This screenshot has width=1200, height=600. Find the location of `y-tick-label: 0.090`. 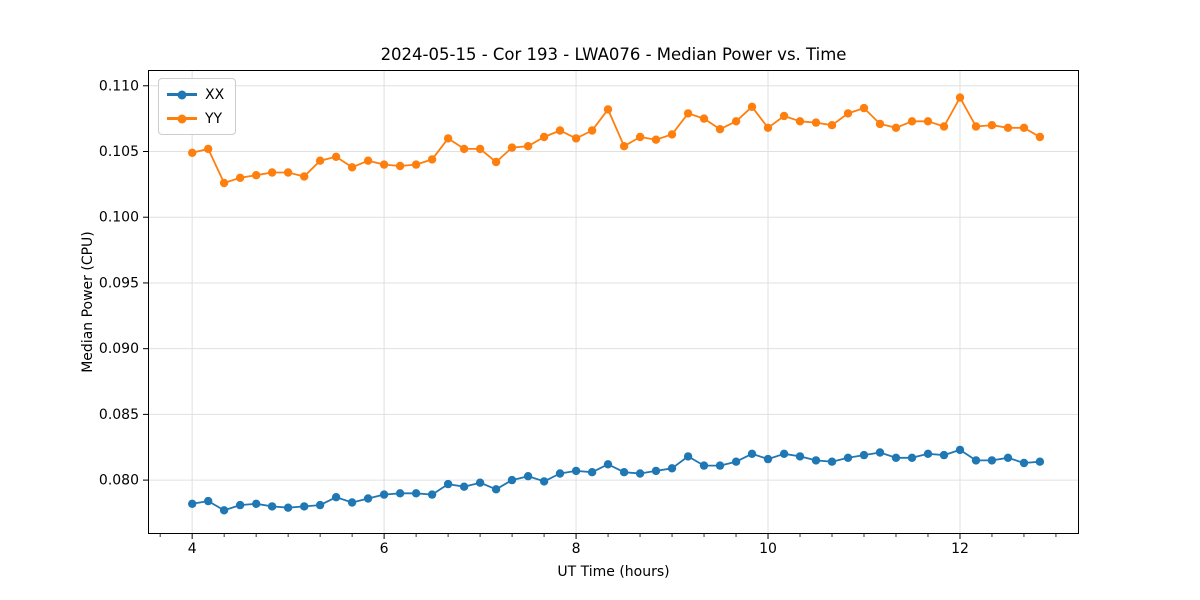

y-tick-label: 0.090 is located at coordinates (119, 349).